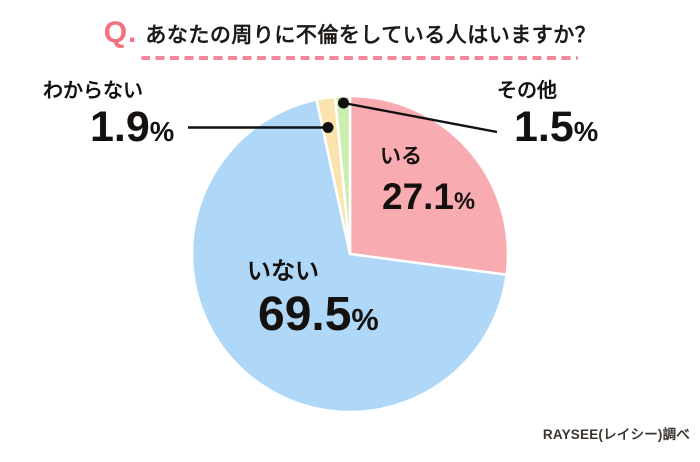  I want to click on slice-value-number: 69.5, so click(305, 314).